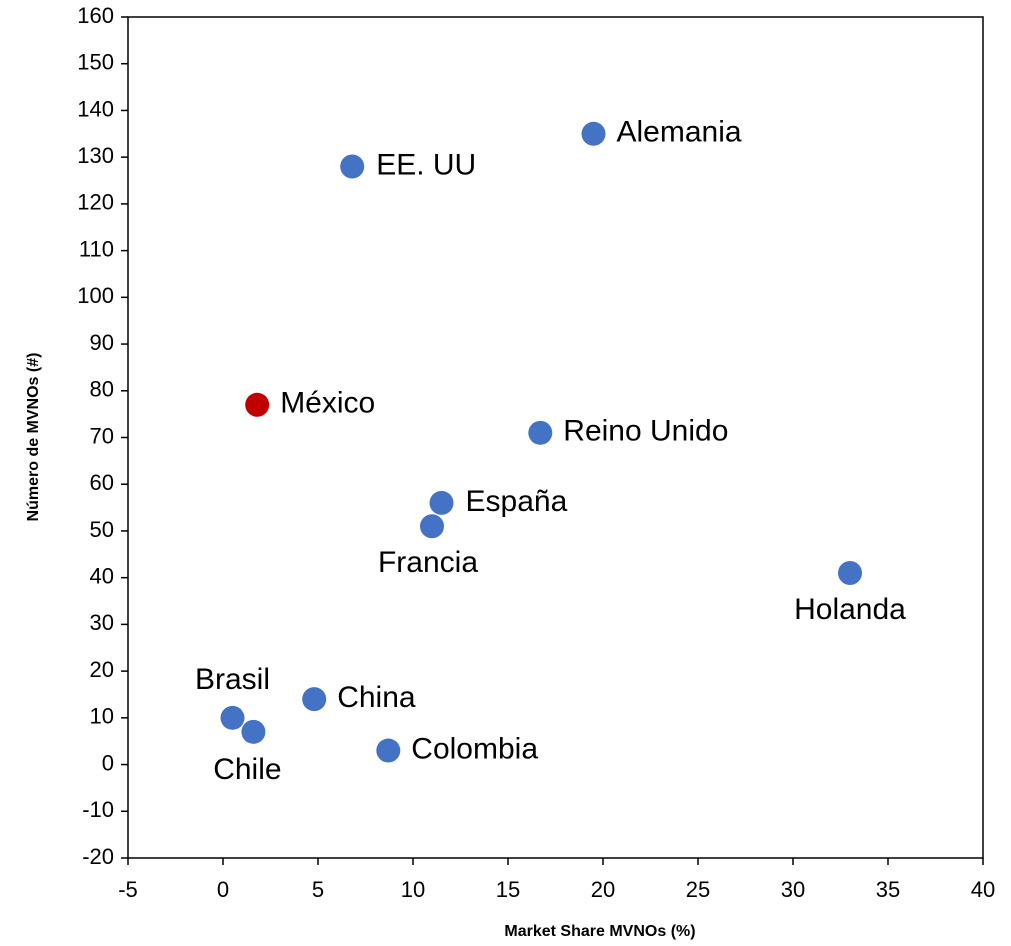  I want to click on x-tick-label: 25, so click(698, 889).